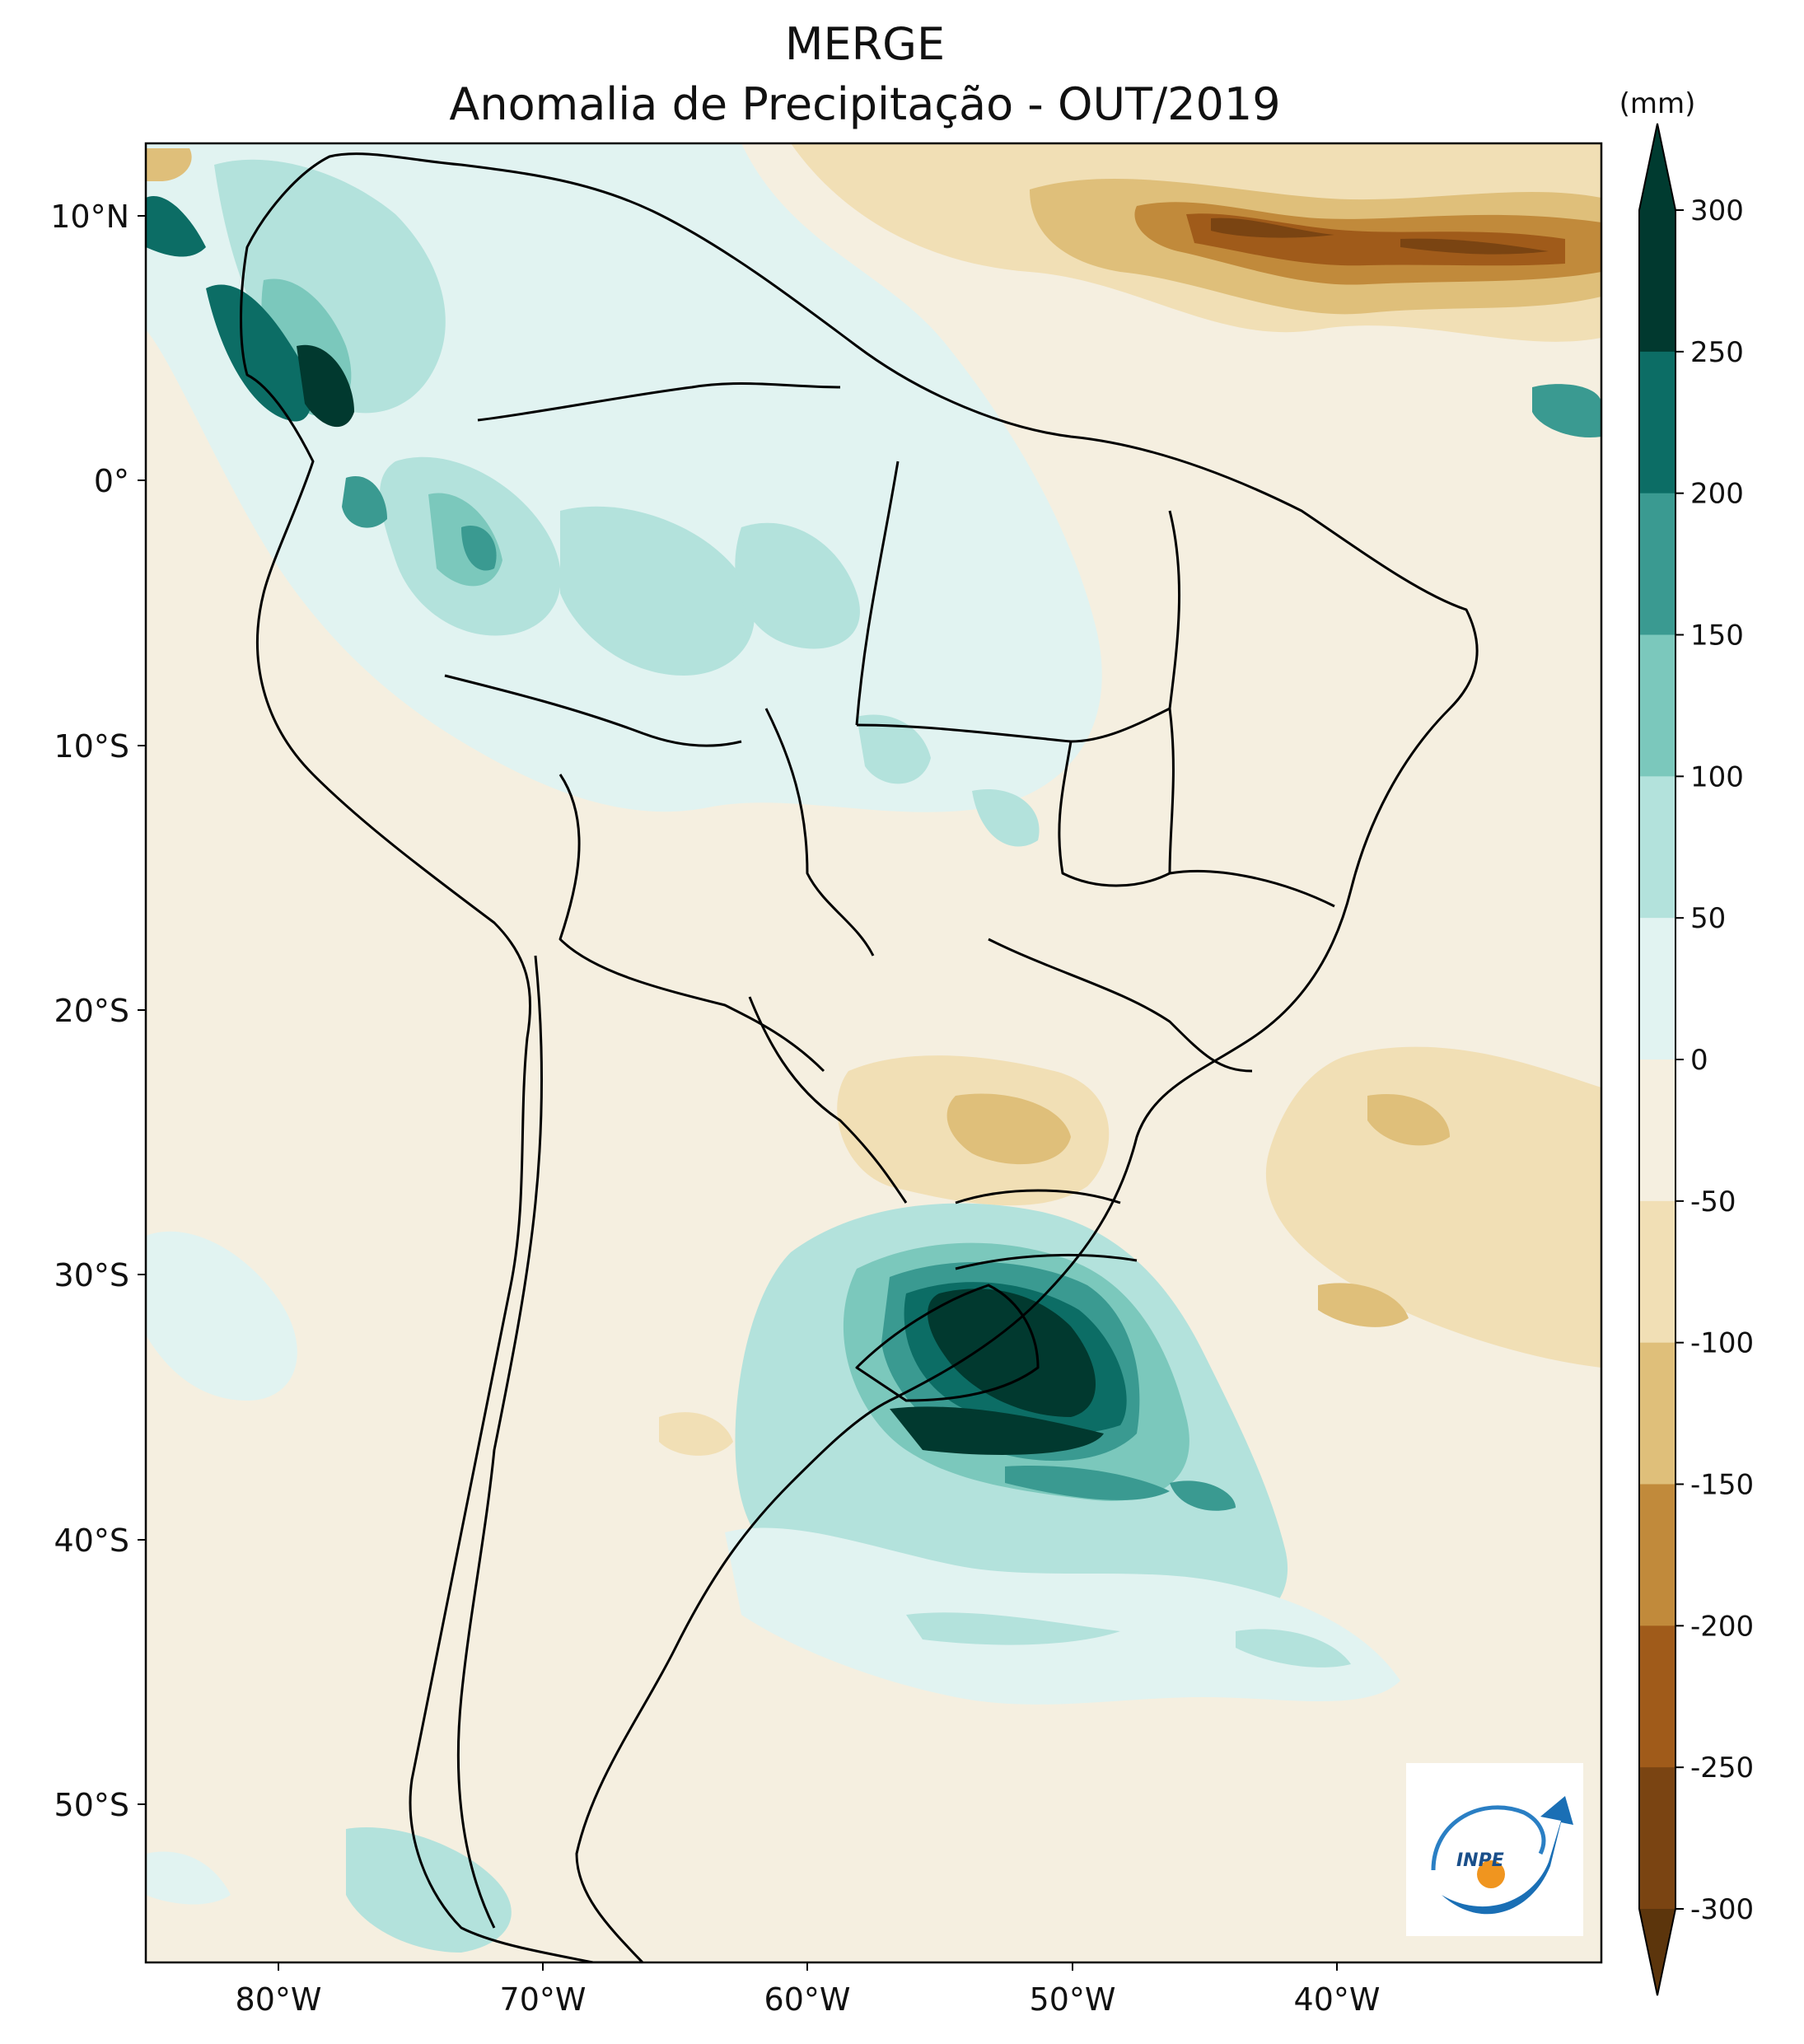 The image size is (1804, 2044). I want to click on logo-arrow-icon, so click(1507, 1855).